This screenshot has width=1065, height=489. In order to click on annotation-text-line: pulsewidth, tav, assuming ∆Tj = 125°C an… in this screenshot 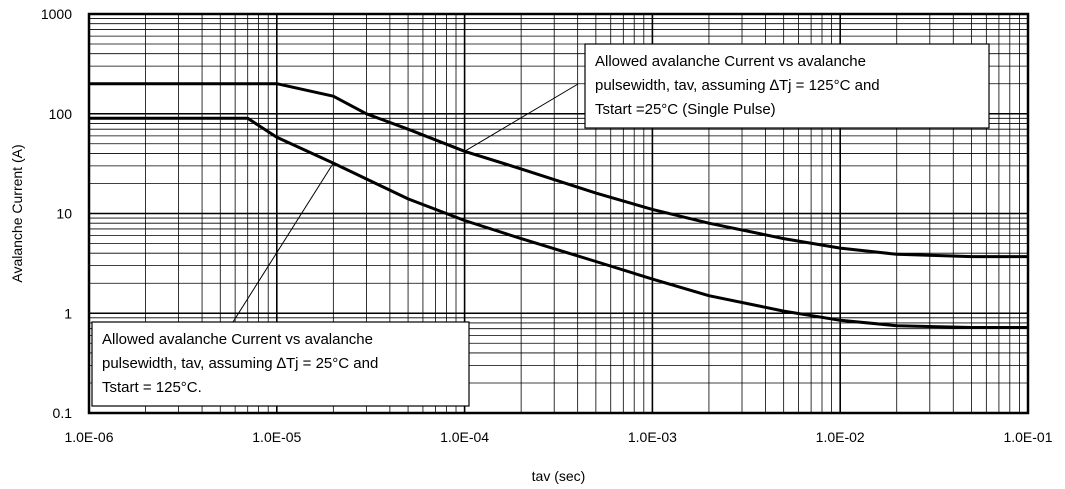, I will do `click(737, 85)`.